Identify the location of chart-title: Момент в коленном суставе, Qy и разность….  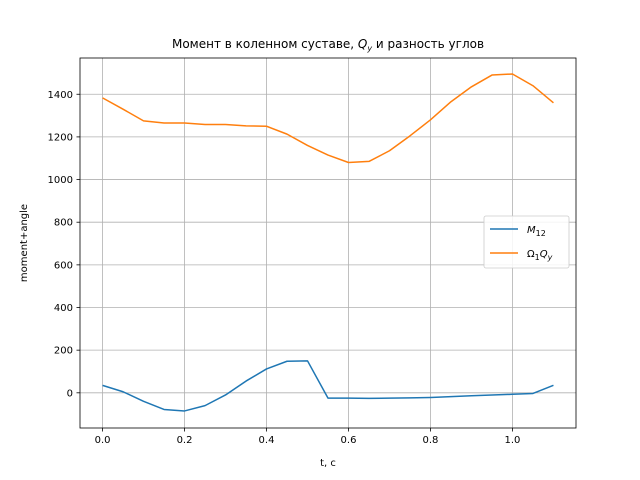
(328, 45).